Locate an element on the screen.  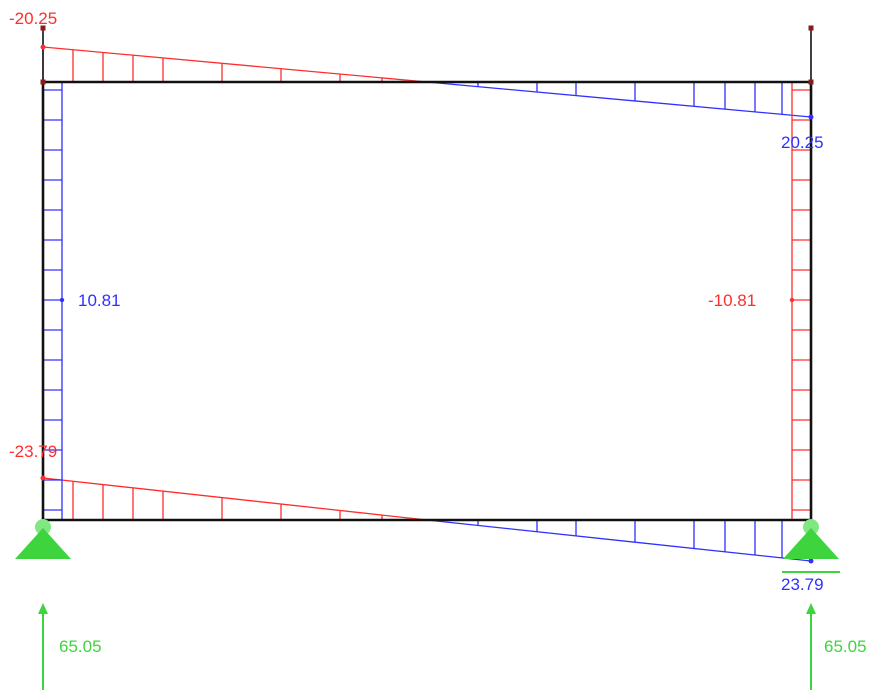
bottom-right-moment-label: 23.79 is located at coordinates (802, 584).